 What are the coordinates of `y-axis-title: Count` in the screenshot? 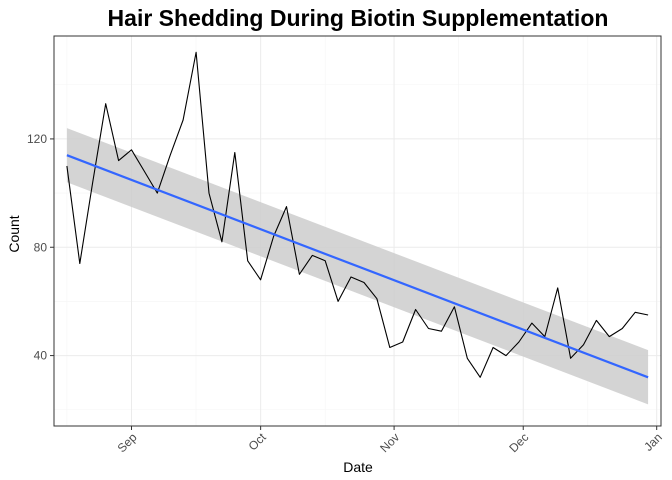 It's located at (14, 233).